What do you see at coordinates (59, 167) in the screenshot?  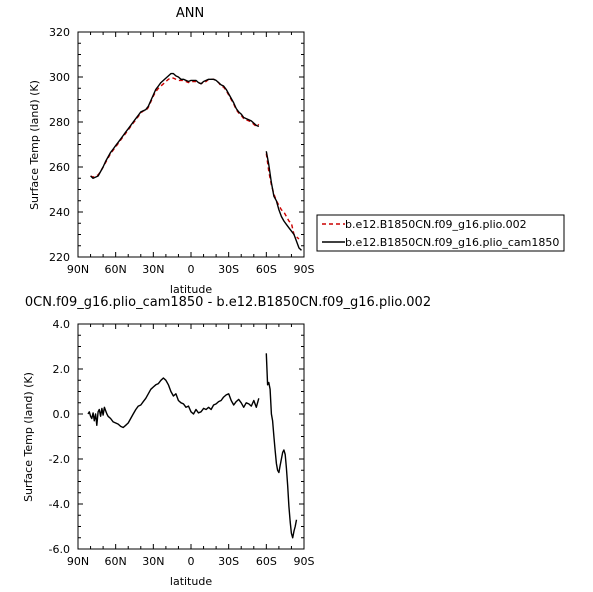 I see `top-y-tick-label: 260` at bounding box center [59, 167].